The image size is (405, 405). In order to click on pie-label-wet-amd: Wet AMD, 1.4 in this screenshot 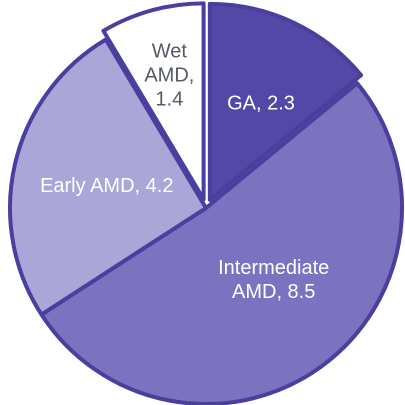, I will do `click(169, 76)`.